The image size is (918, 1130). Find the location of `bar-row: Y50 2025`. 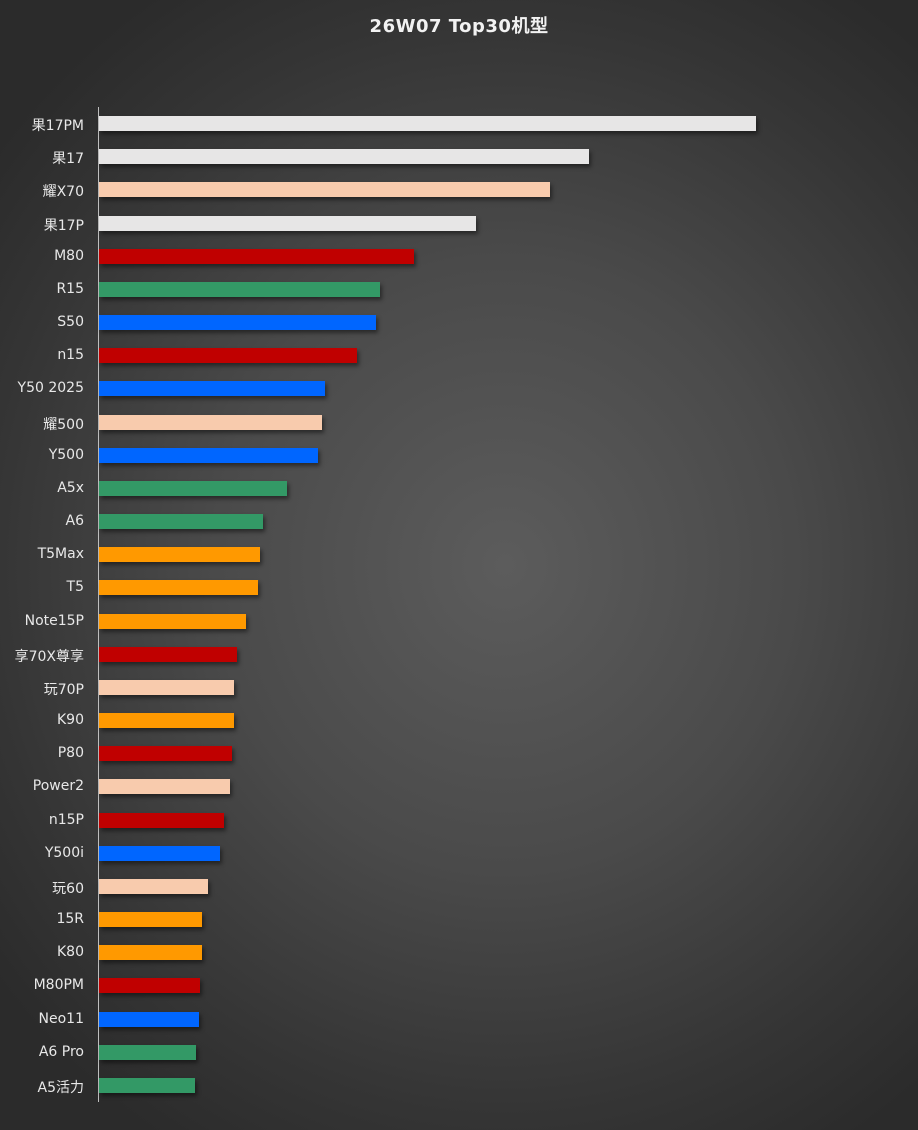

bar-row: Y50 2025 is located at coordinates (459, 388).